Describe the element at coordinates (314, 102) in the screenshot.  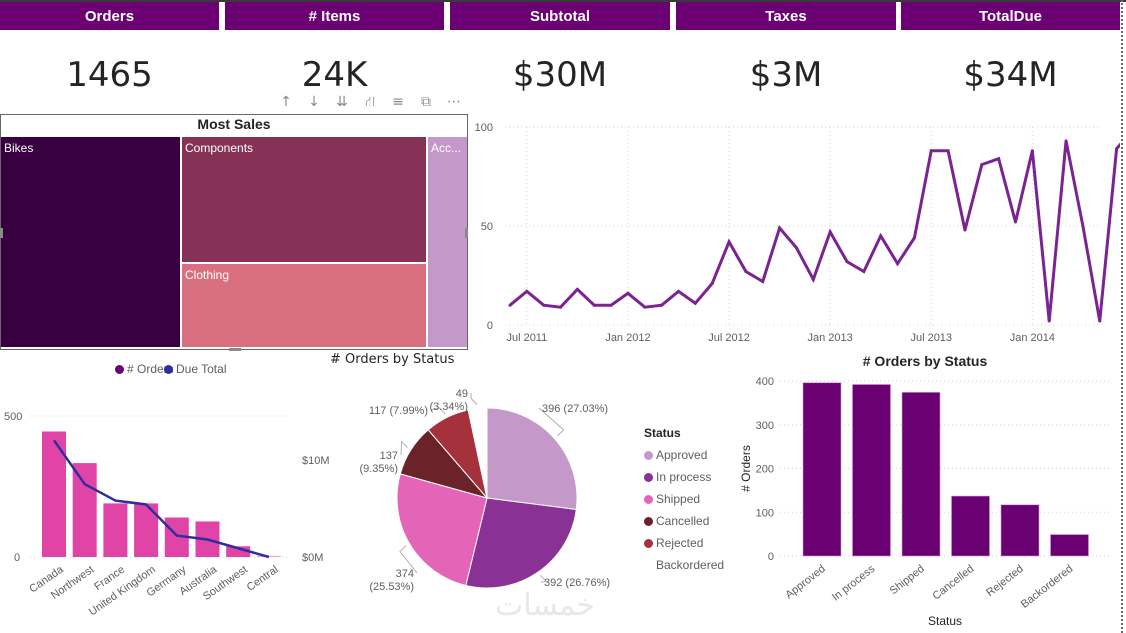
I see `arrow-down-icon: ↓` at that location.